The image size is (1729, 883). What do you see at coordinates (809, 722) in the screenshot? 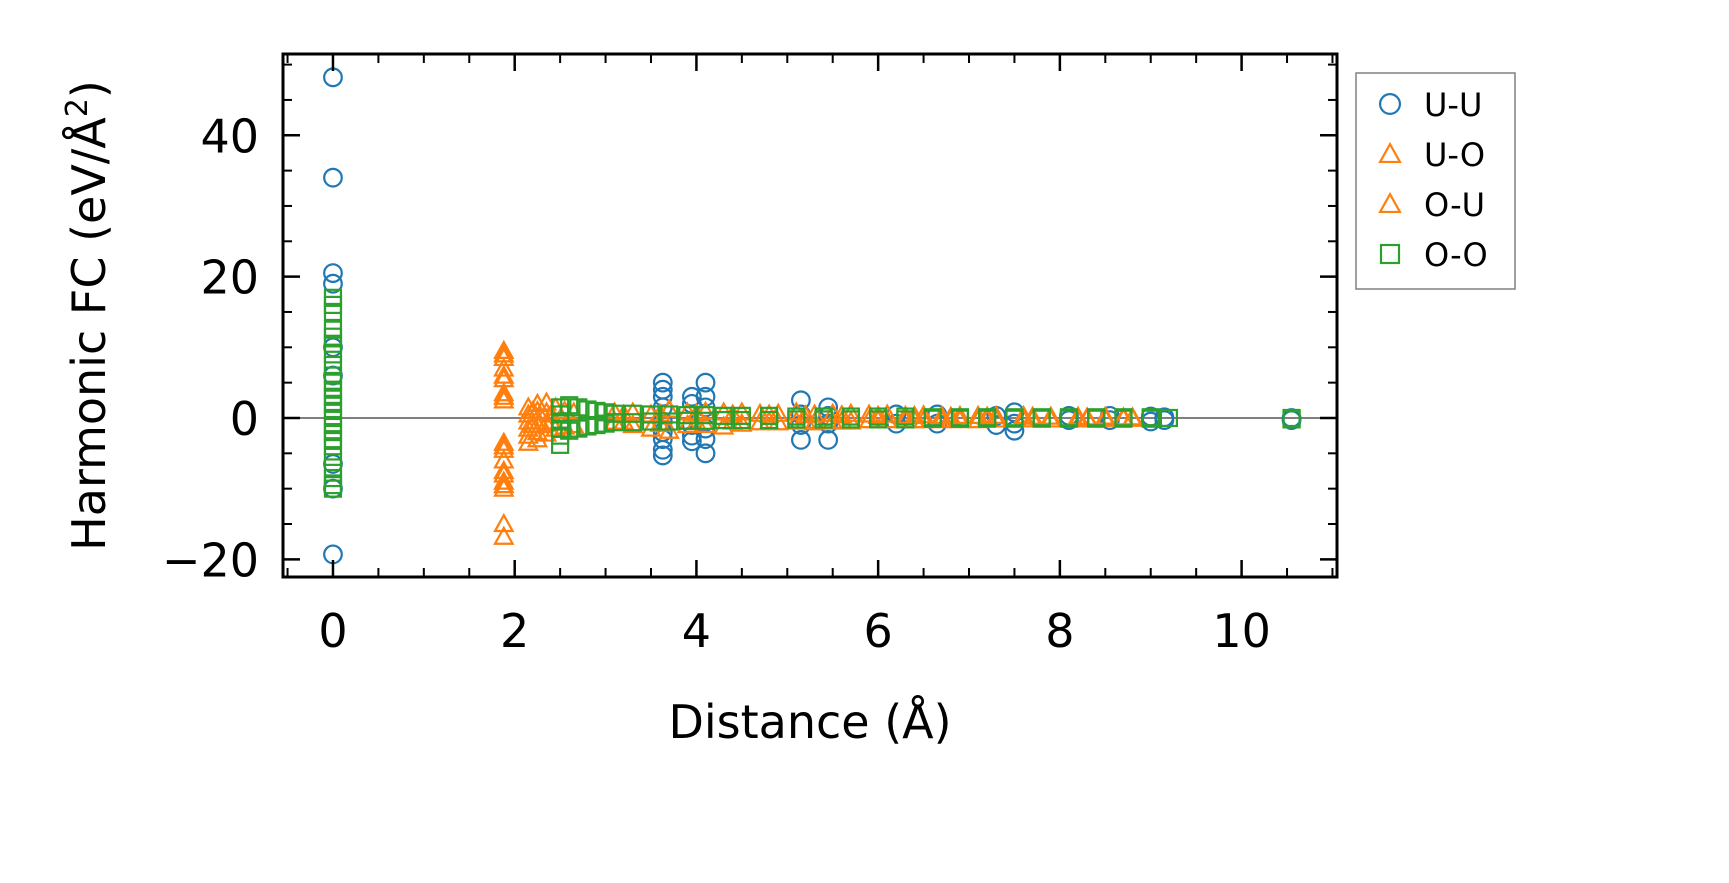
I see `x-axis-label: Distance (Å)` at bounding box center [809, 722].